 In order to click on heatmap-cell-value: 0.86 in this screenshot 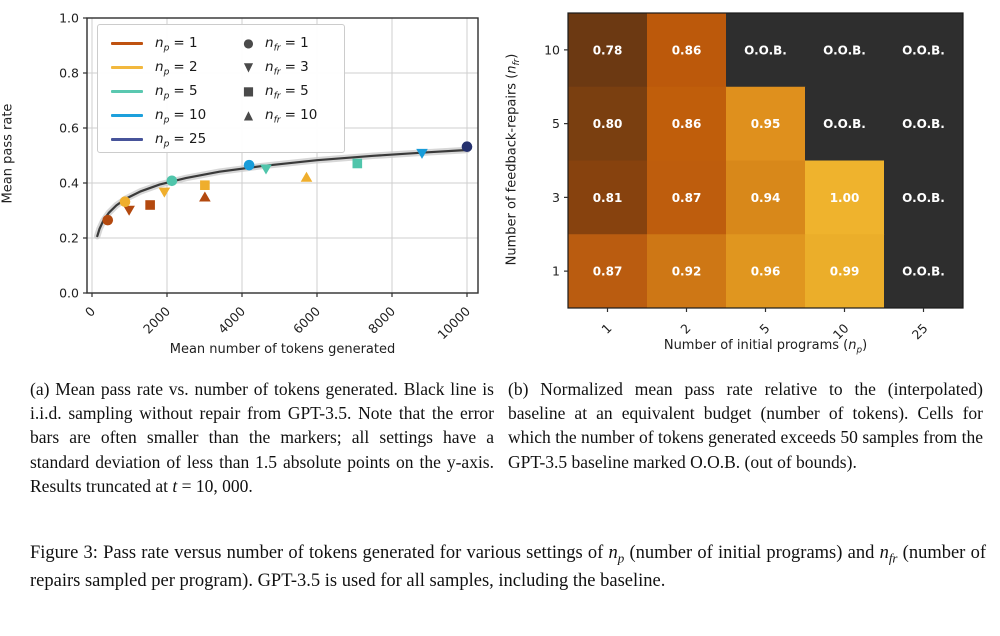, I will do `click(687, 124)`.